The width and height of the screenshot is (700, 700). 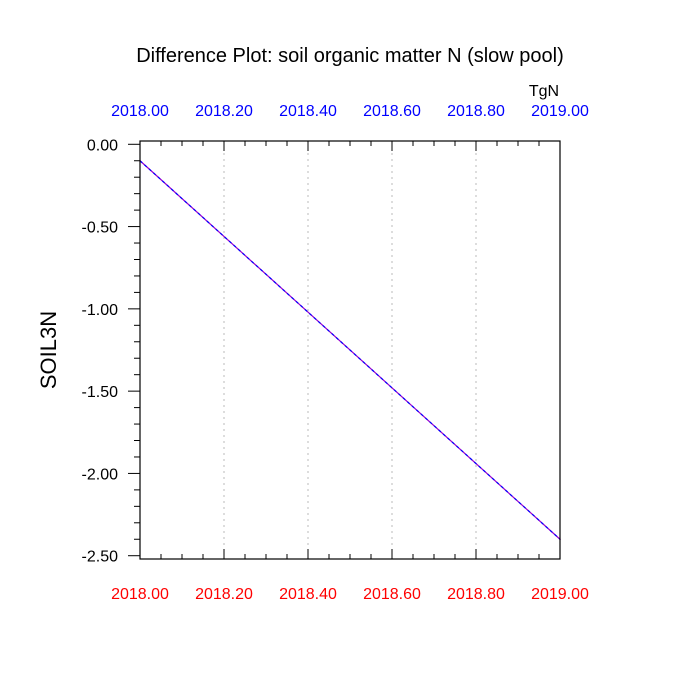 I want to click on y-tick-label: -2.00, so click(x=100, y=474).